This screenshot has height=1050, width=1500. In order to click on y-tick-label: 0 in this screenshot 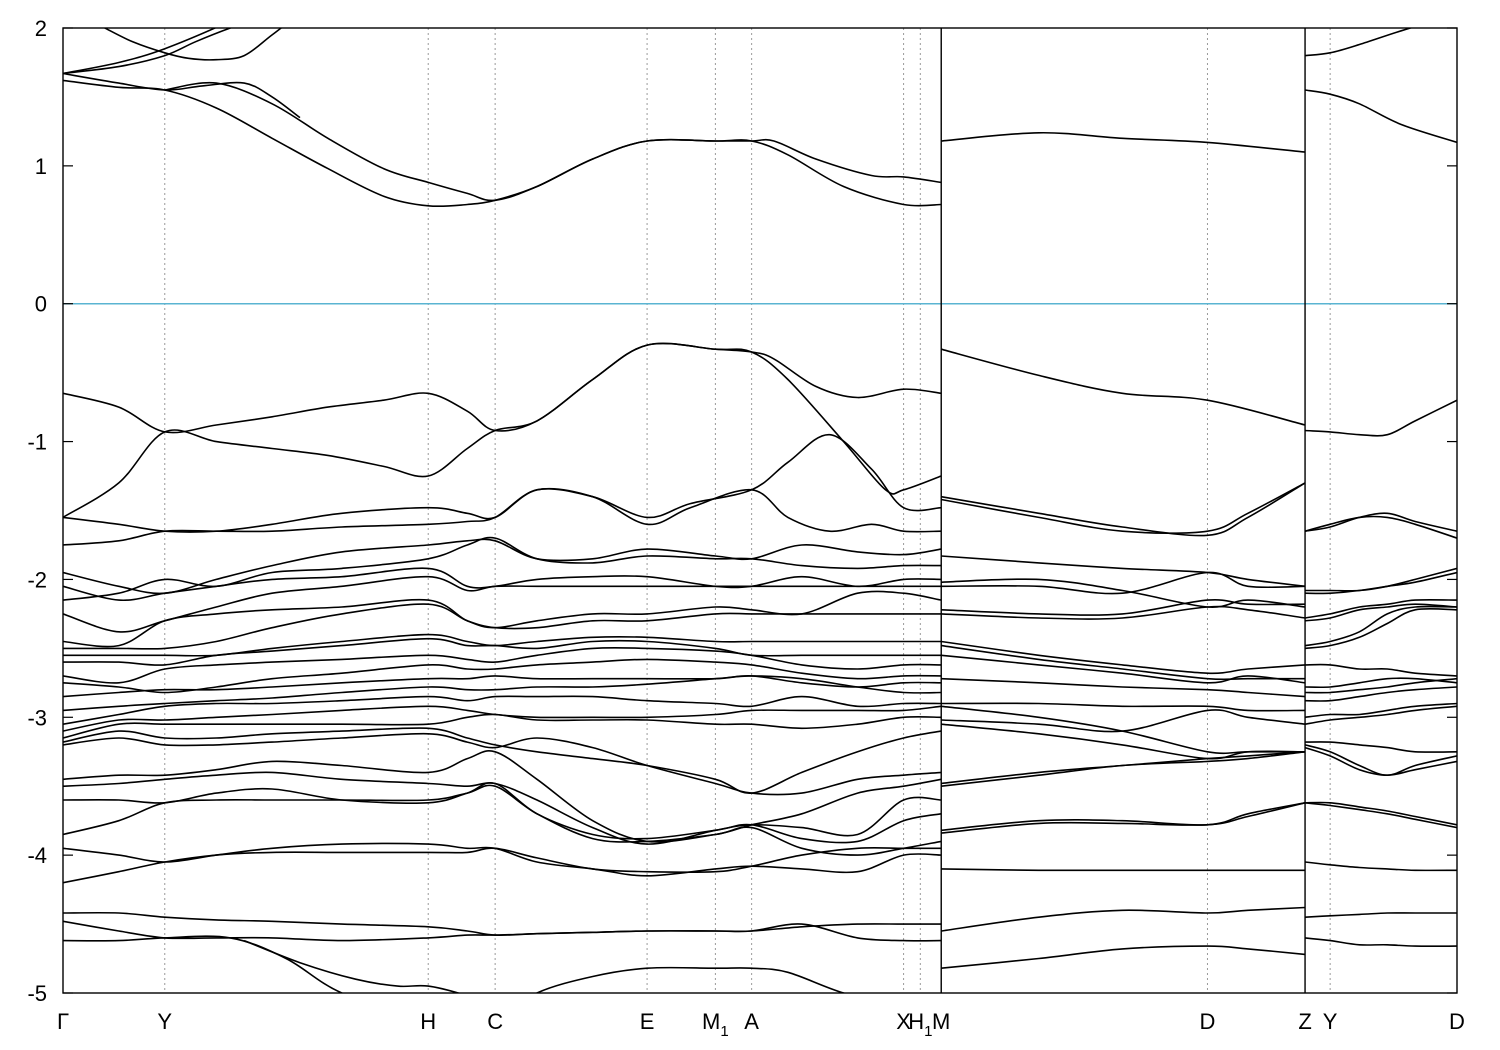, I will do `click(41, 304)`.